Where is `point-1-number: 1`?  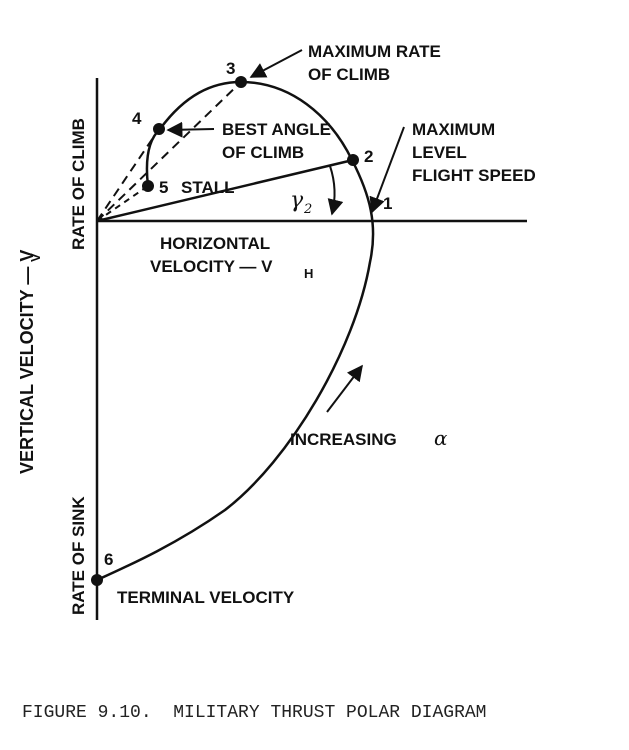 point-1-number: 1 is located at coordinates (387, 203).